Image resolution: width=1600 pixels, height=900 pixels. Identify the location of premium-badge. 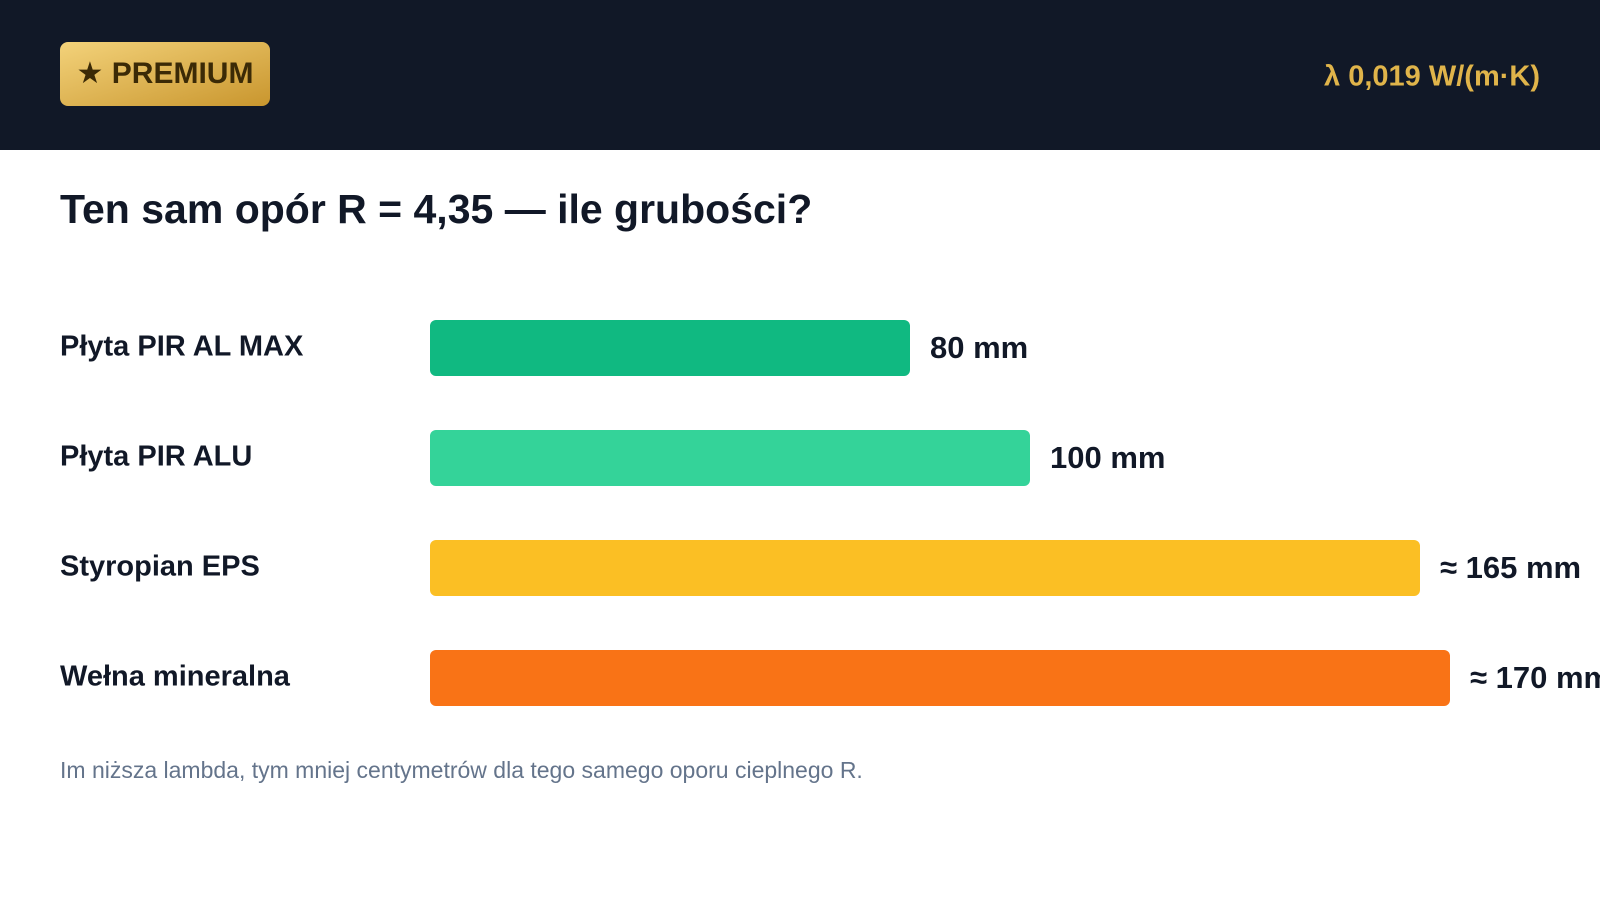
(165, 74).